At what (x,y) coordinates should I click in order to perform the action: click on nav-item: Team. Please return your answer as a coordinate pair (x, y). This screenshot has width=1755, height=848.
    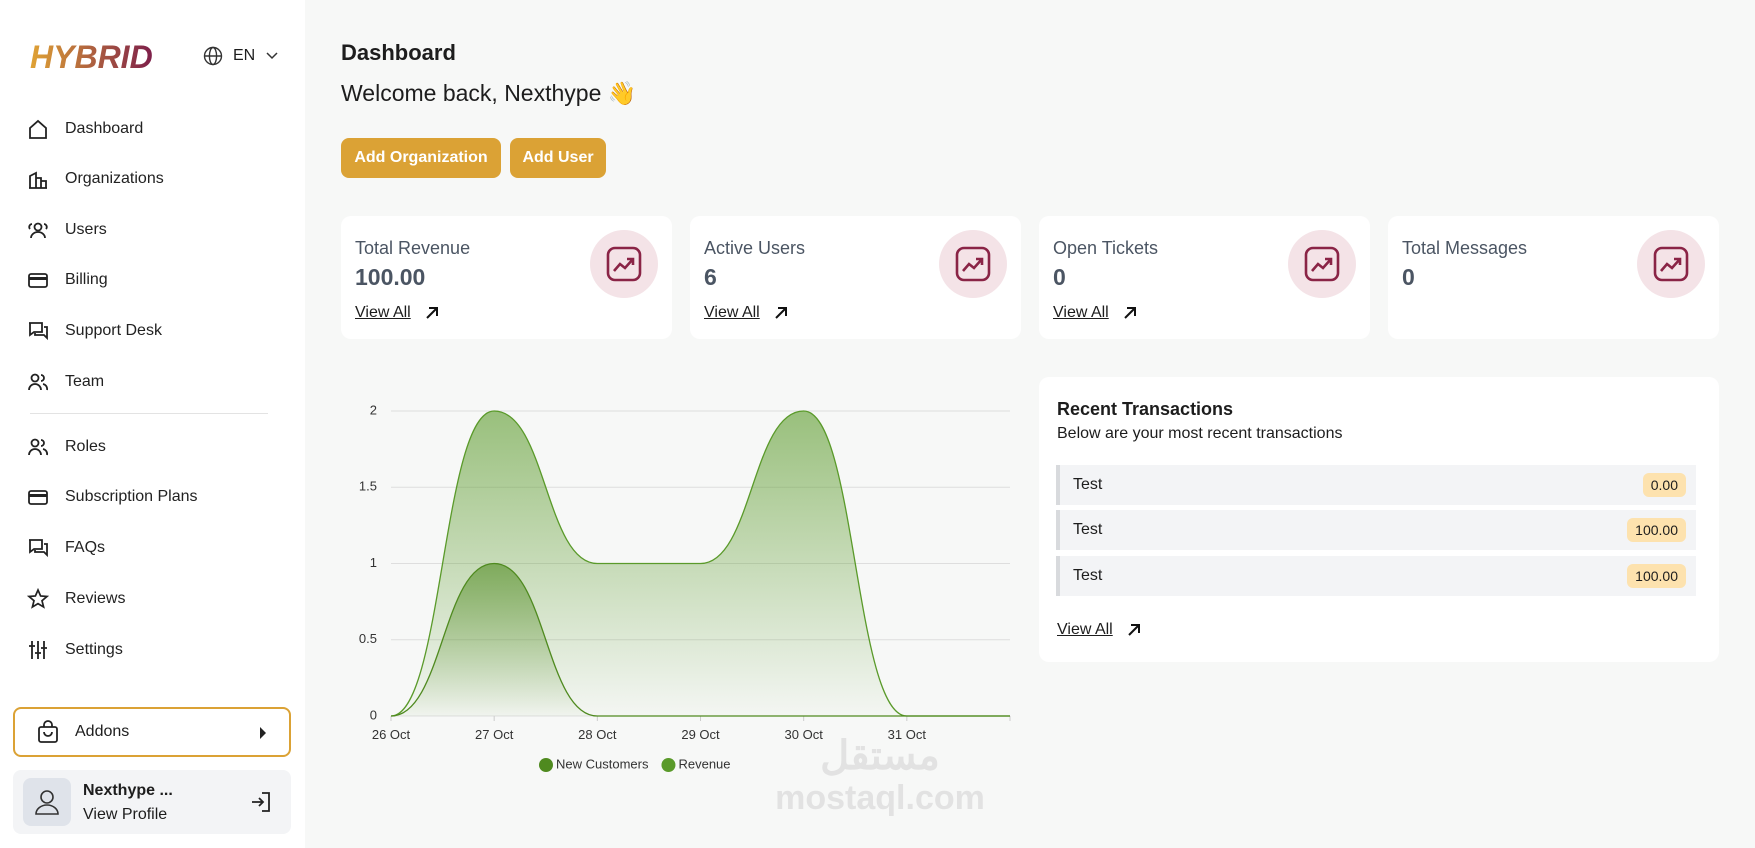
    Looking at the image, I should click on (65, 382).